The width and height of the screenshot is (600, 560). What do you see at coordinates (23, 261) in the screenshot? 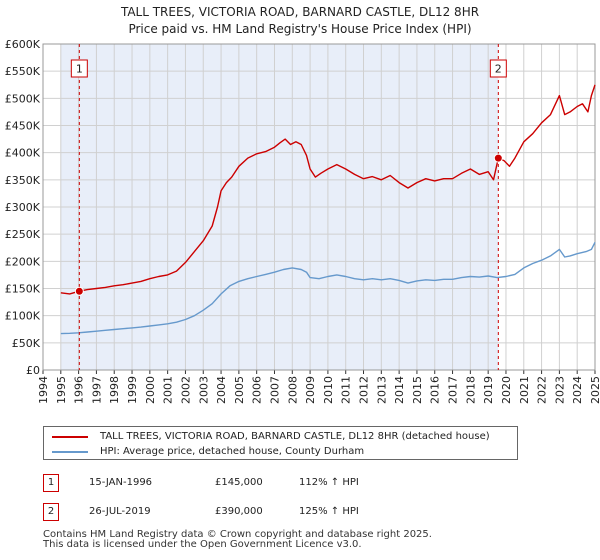
I see `y-tick-label: £200K` at bounding box center [23, 261].